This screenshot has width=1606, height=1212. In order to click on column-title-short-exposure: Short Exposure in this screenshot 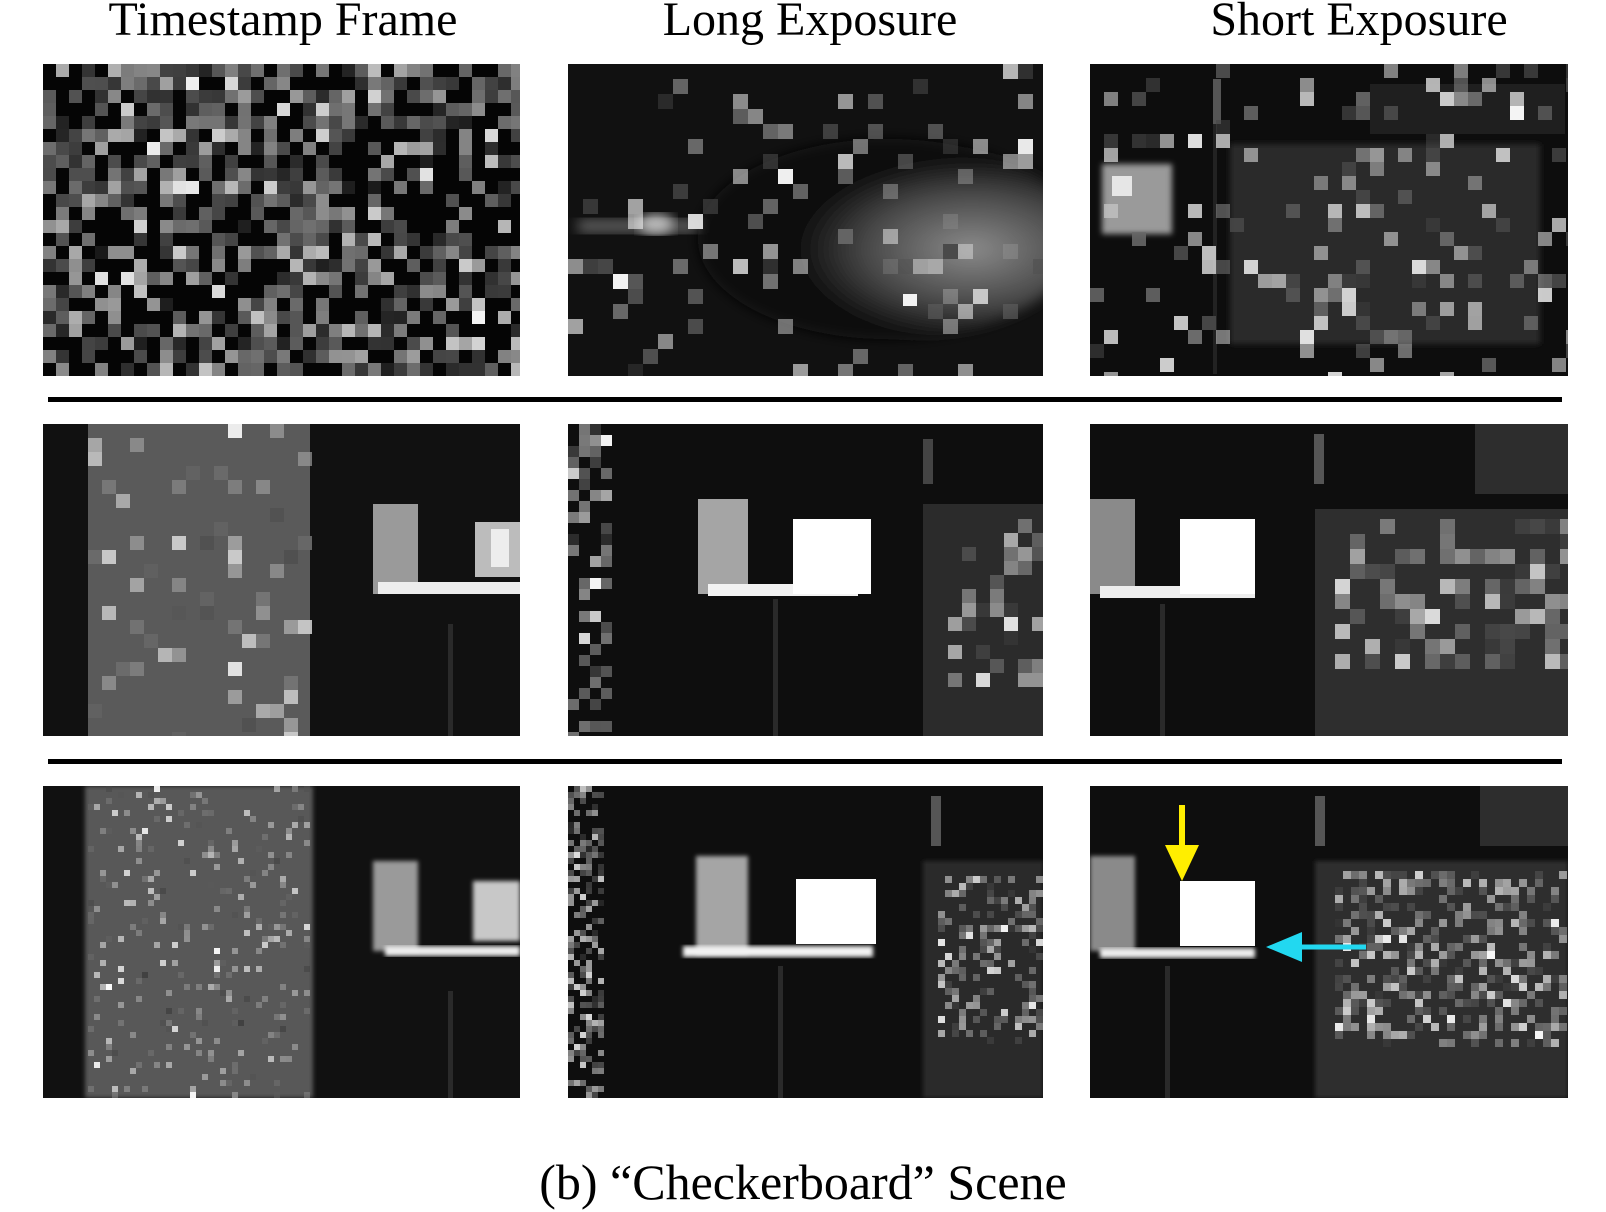, I will do `click(1359, 23)`.